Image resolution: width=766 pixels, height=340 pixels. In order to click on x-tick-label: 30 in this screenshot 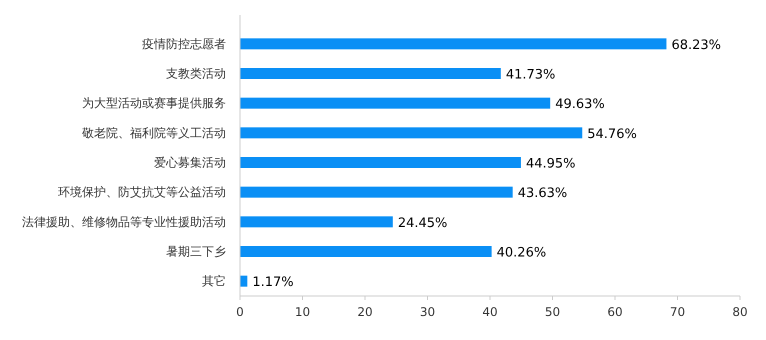, I will do `click(428, 312)`.